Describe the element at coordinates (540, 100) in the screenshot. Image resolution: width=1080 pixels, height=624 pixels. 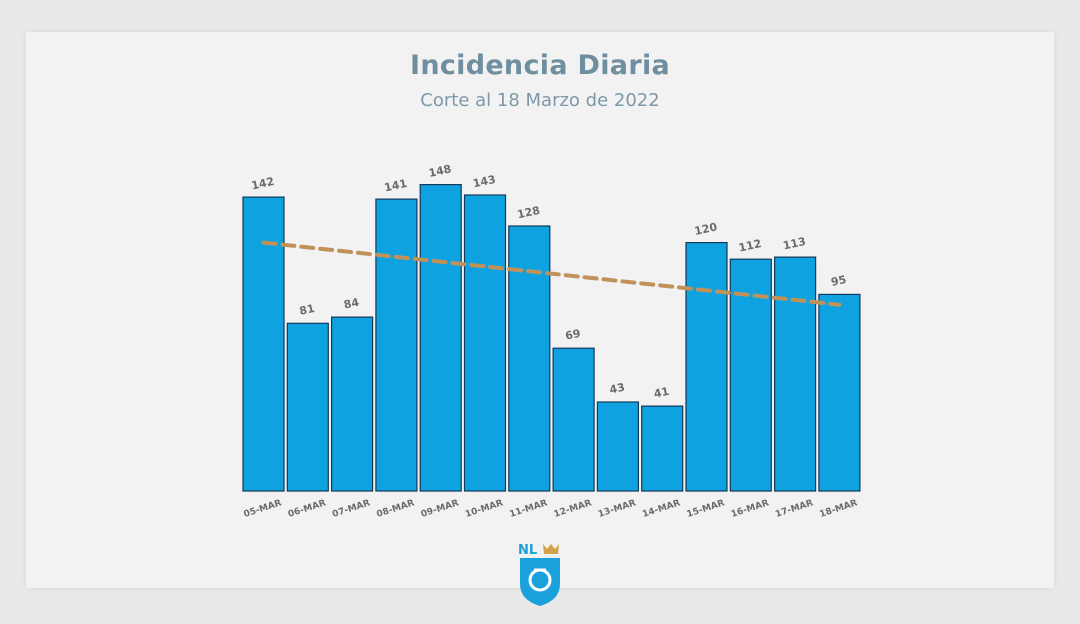
I see `chart-subtitle: Corte al 18 Marzo de 2022` at that location.